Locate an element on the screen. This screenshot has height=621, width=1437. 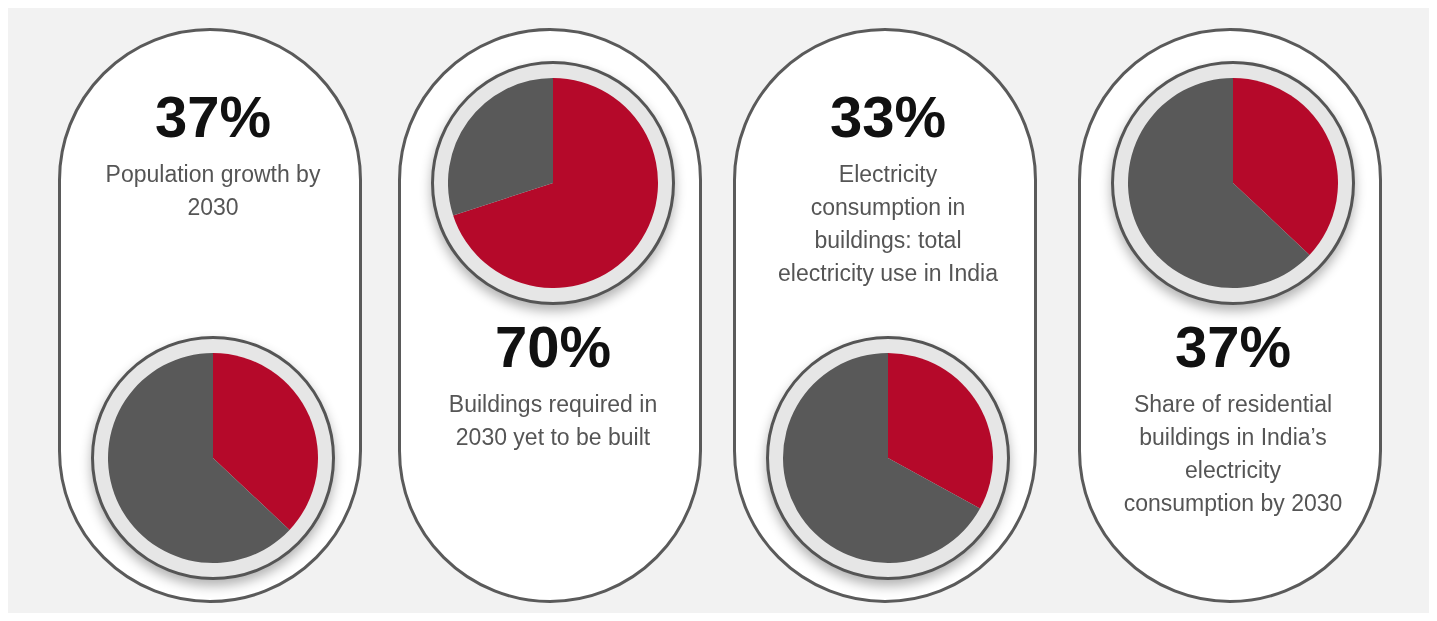
text: 37% is located at coordinates (1233, 346).